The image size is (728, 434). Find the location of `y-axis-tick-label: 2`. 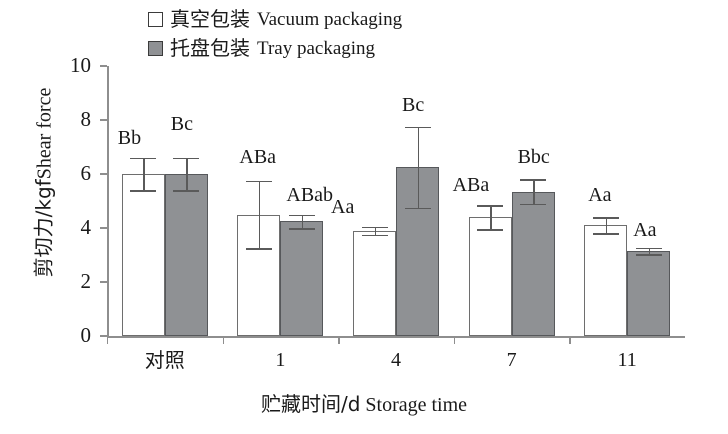

y-axis-tick-label: 2 is located at coordinates (86, 281).